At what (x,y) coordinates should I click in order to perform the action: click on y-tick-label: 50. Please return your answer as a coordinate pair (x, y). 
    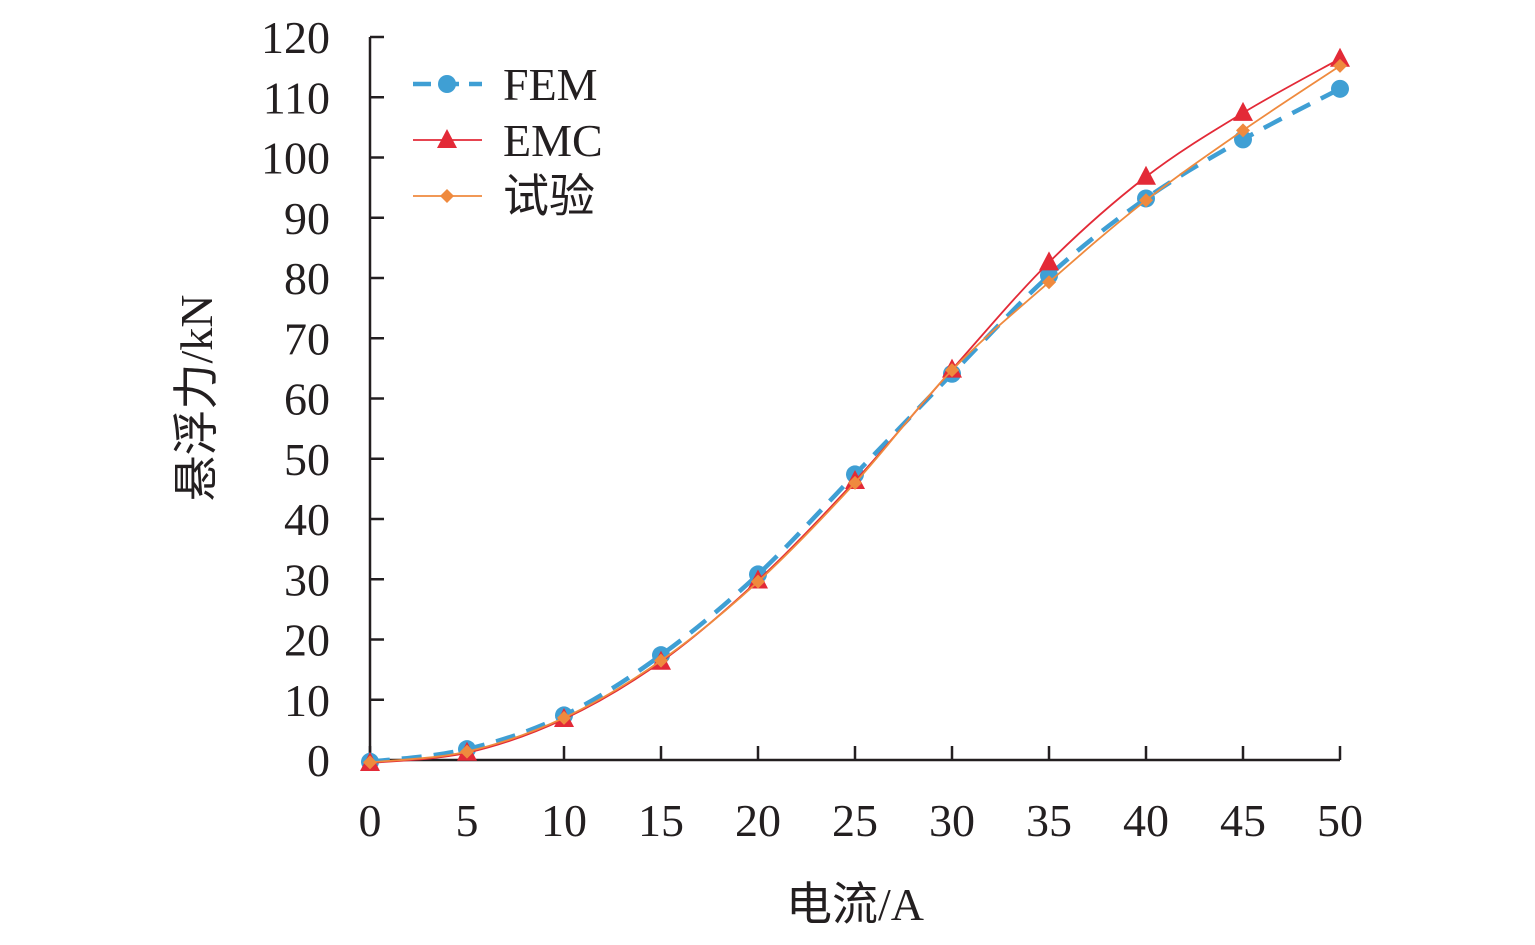
    Looking at the image, I should click on (307, 459).